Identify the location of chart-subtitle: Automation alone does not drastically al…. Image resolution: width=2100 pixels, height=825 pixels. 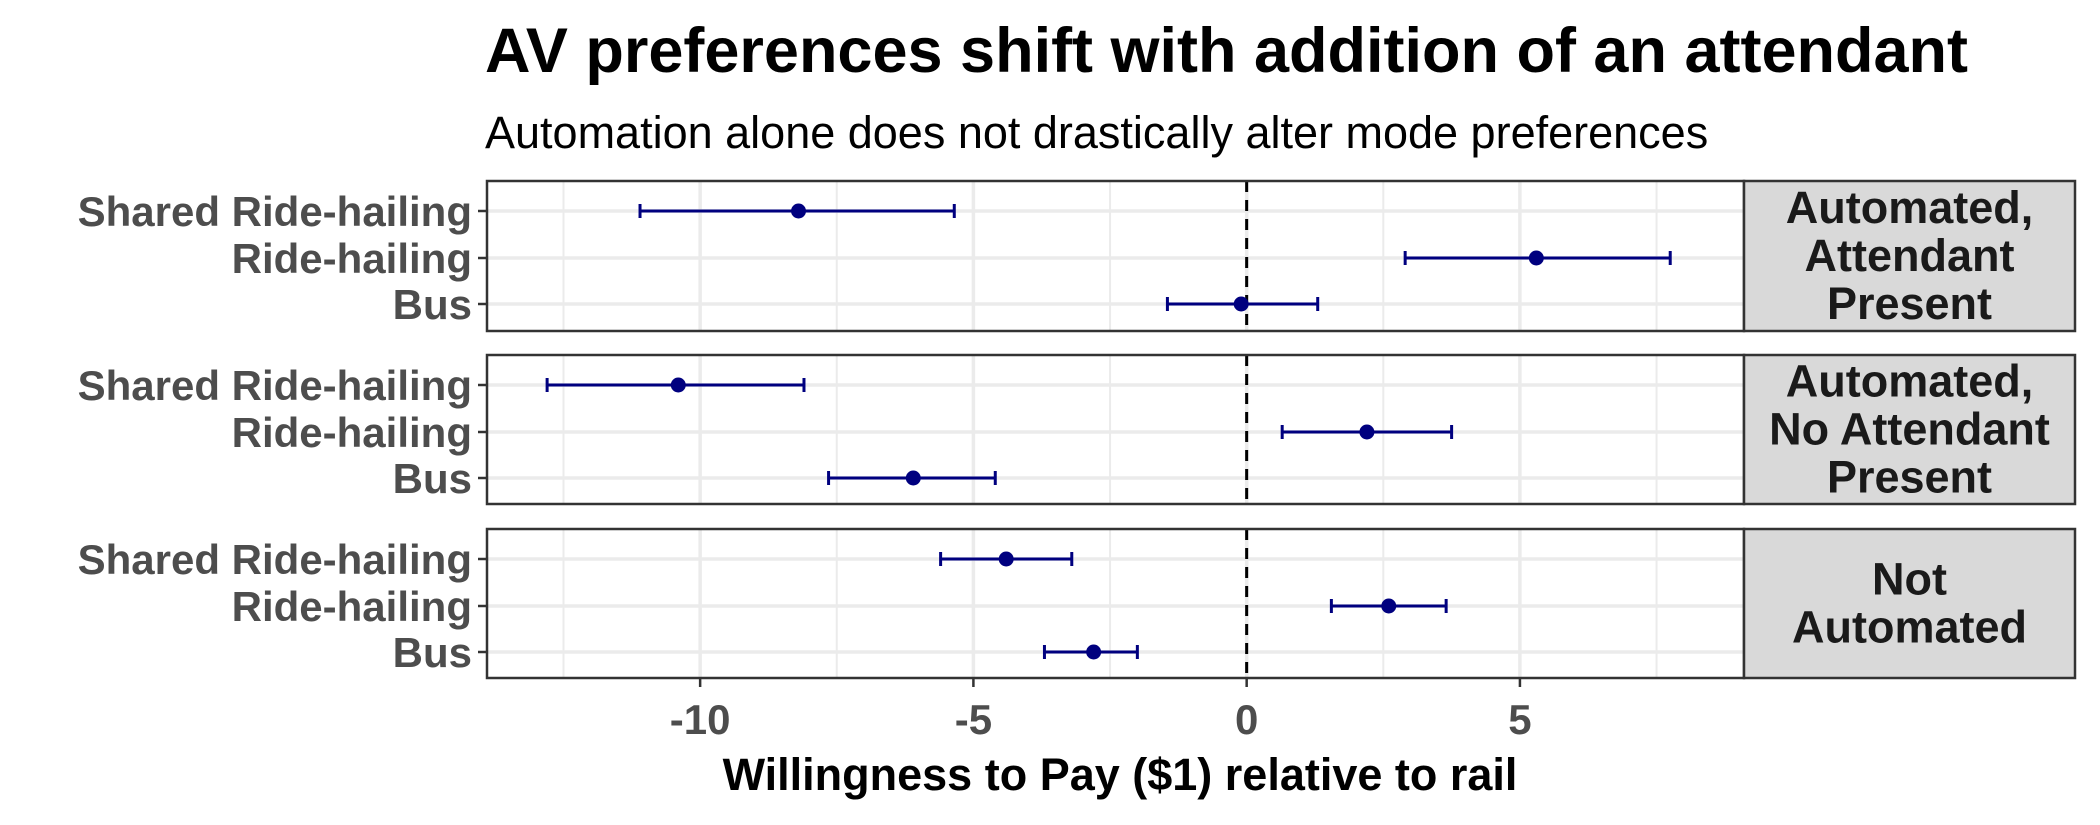
(1096, 132).